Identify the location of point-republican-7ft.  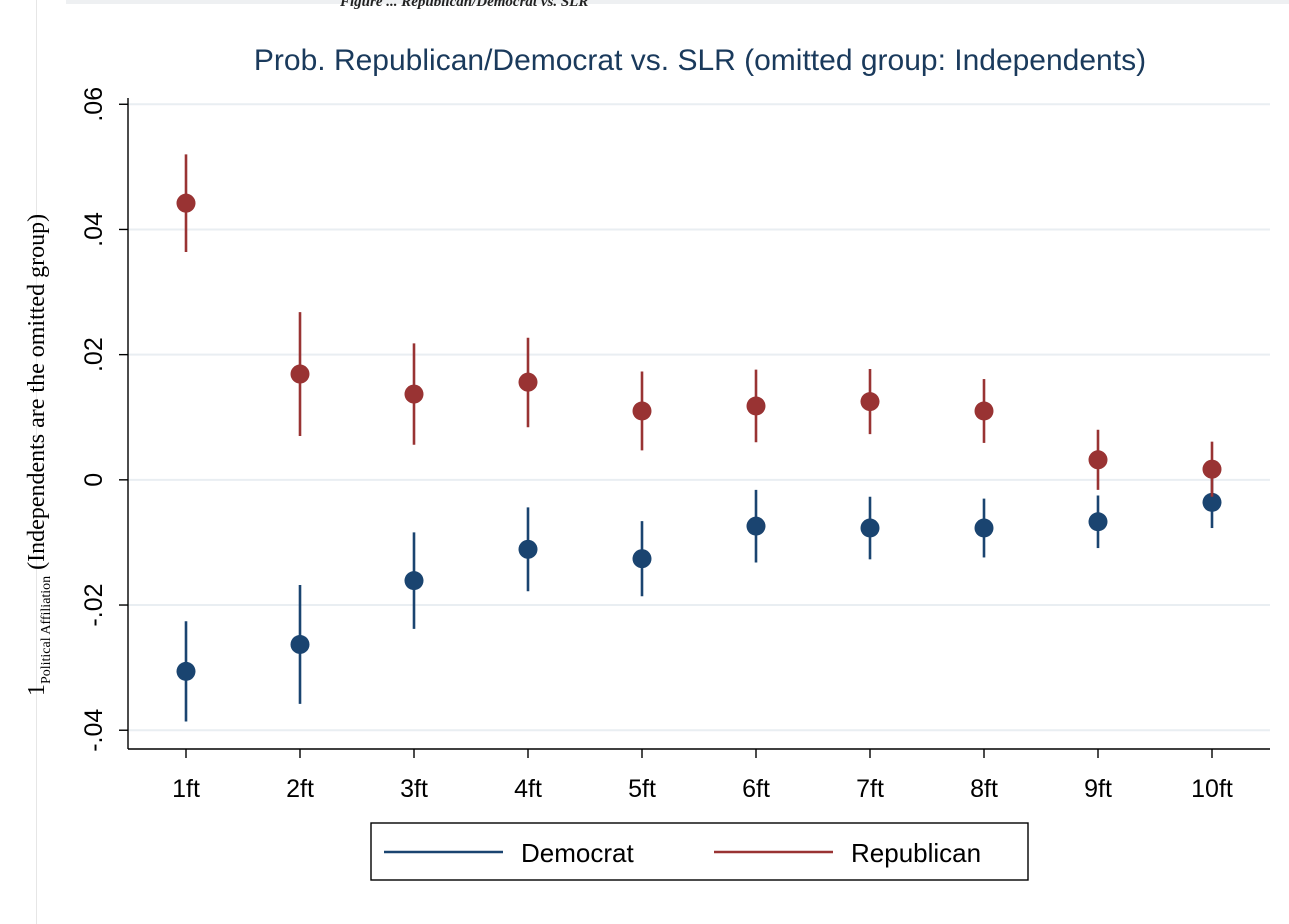
(870, 402).